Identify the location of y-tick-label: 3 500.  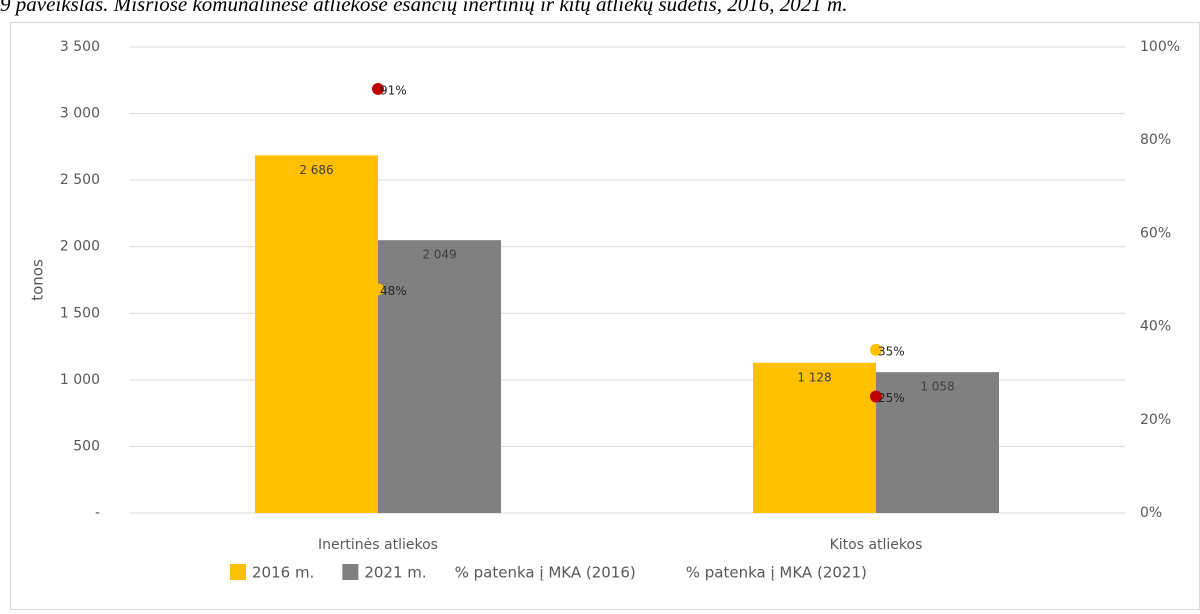
(80, 47).